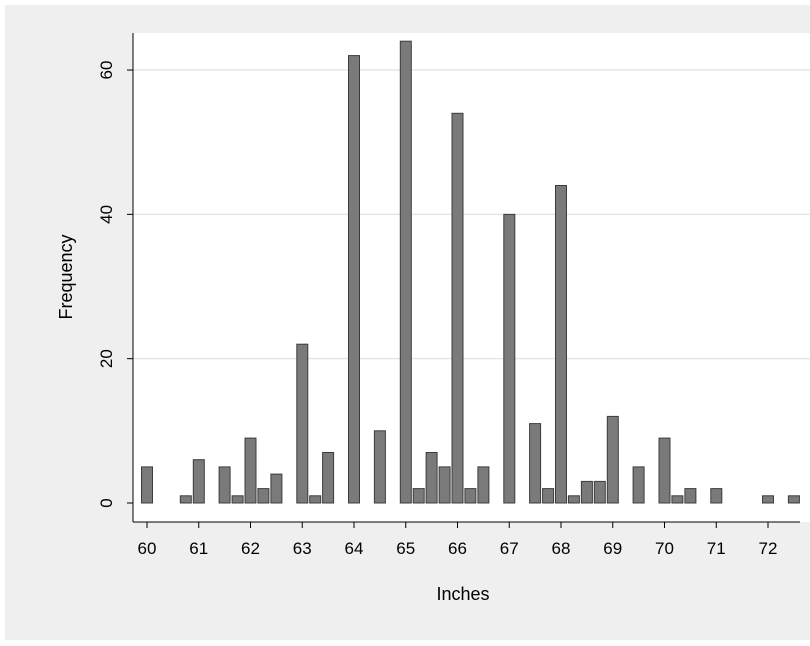 The width and height of the screenshot is (810, 646). What do you see at coordinates (354, 548) in the screenshot?
I see `x-tick-label-64: 64` at bounding box center [354, 548].